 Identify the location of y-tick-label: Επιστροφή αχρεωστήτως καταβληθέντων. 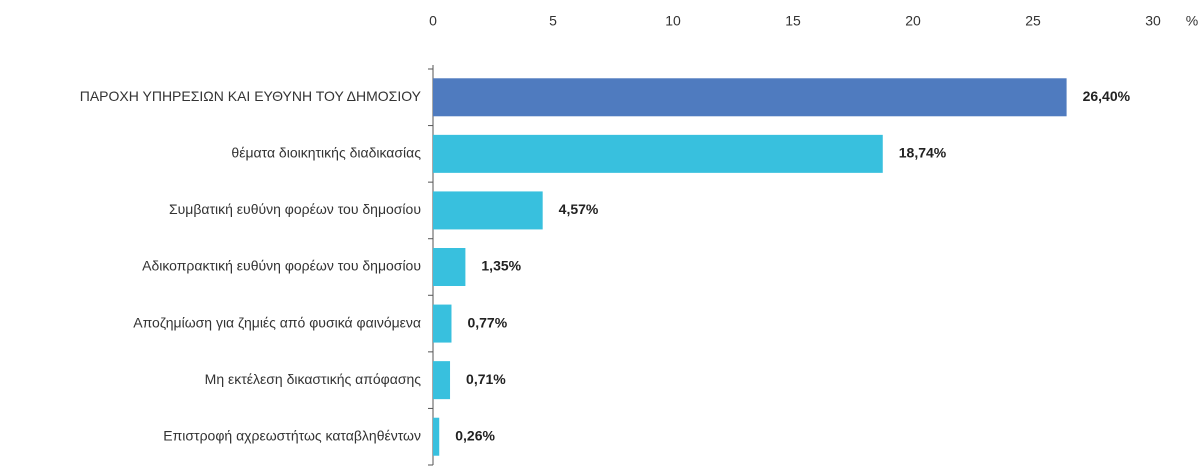
(292, 435).